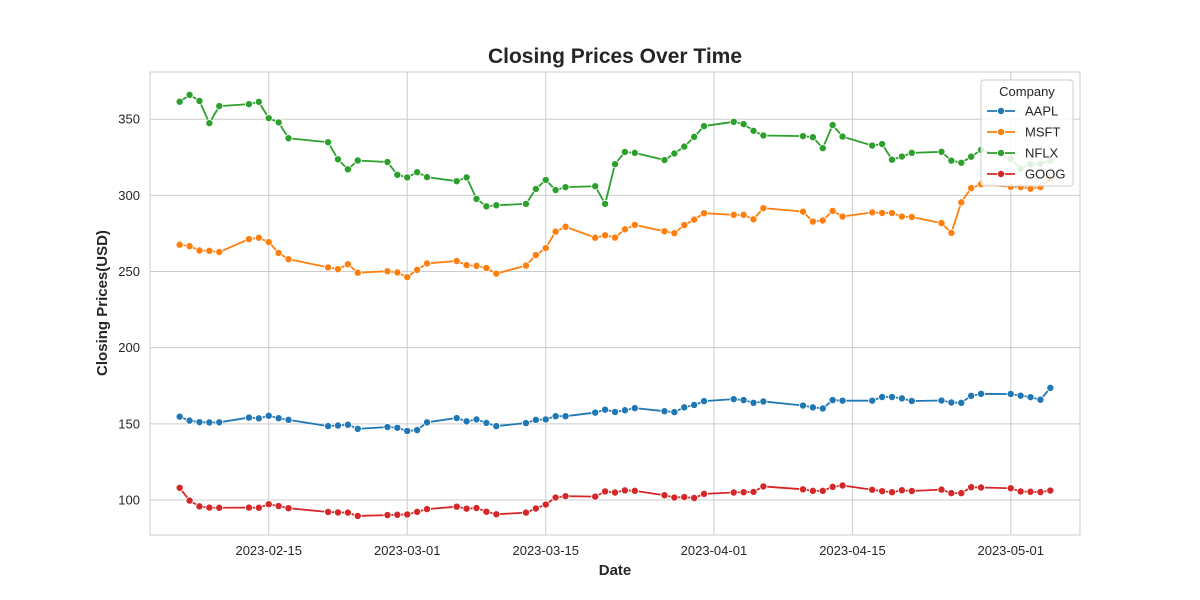 This screenshot has width=1200, height=600. I want to click on y-axis-label: Closing Prices(USD), so click(102, 303).